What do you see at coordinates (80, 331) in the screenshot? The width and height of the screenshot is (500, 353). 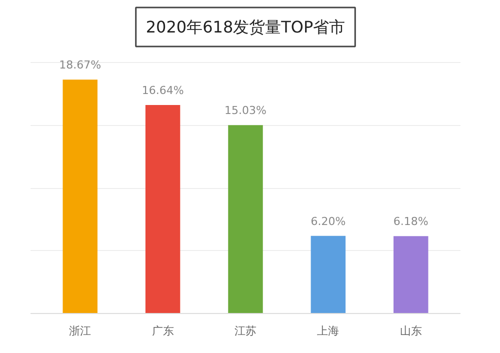 I see `x-tick-label: 浙江` at bounding box center [80, 331].